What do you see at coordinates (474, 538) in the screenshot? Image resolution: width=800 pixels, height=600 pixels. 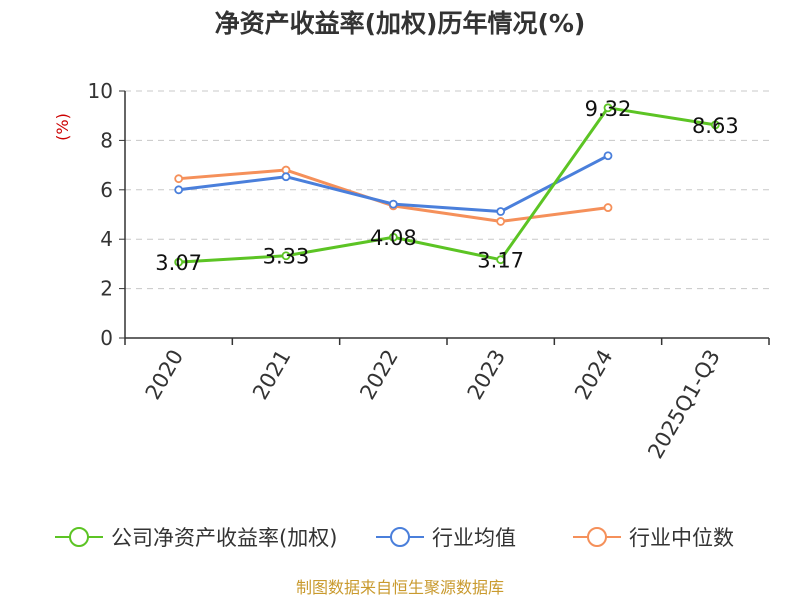 I see `legend-label: 行业均值` at bounding box center [474, 538].